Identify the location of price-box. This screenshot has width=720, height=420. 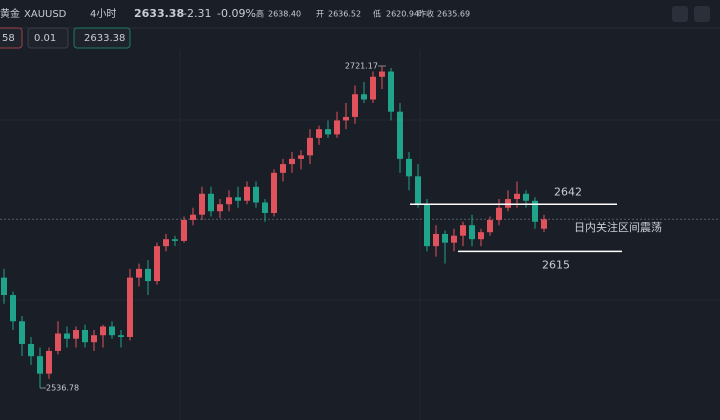
(102, 38).